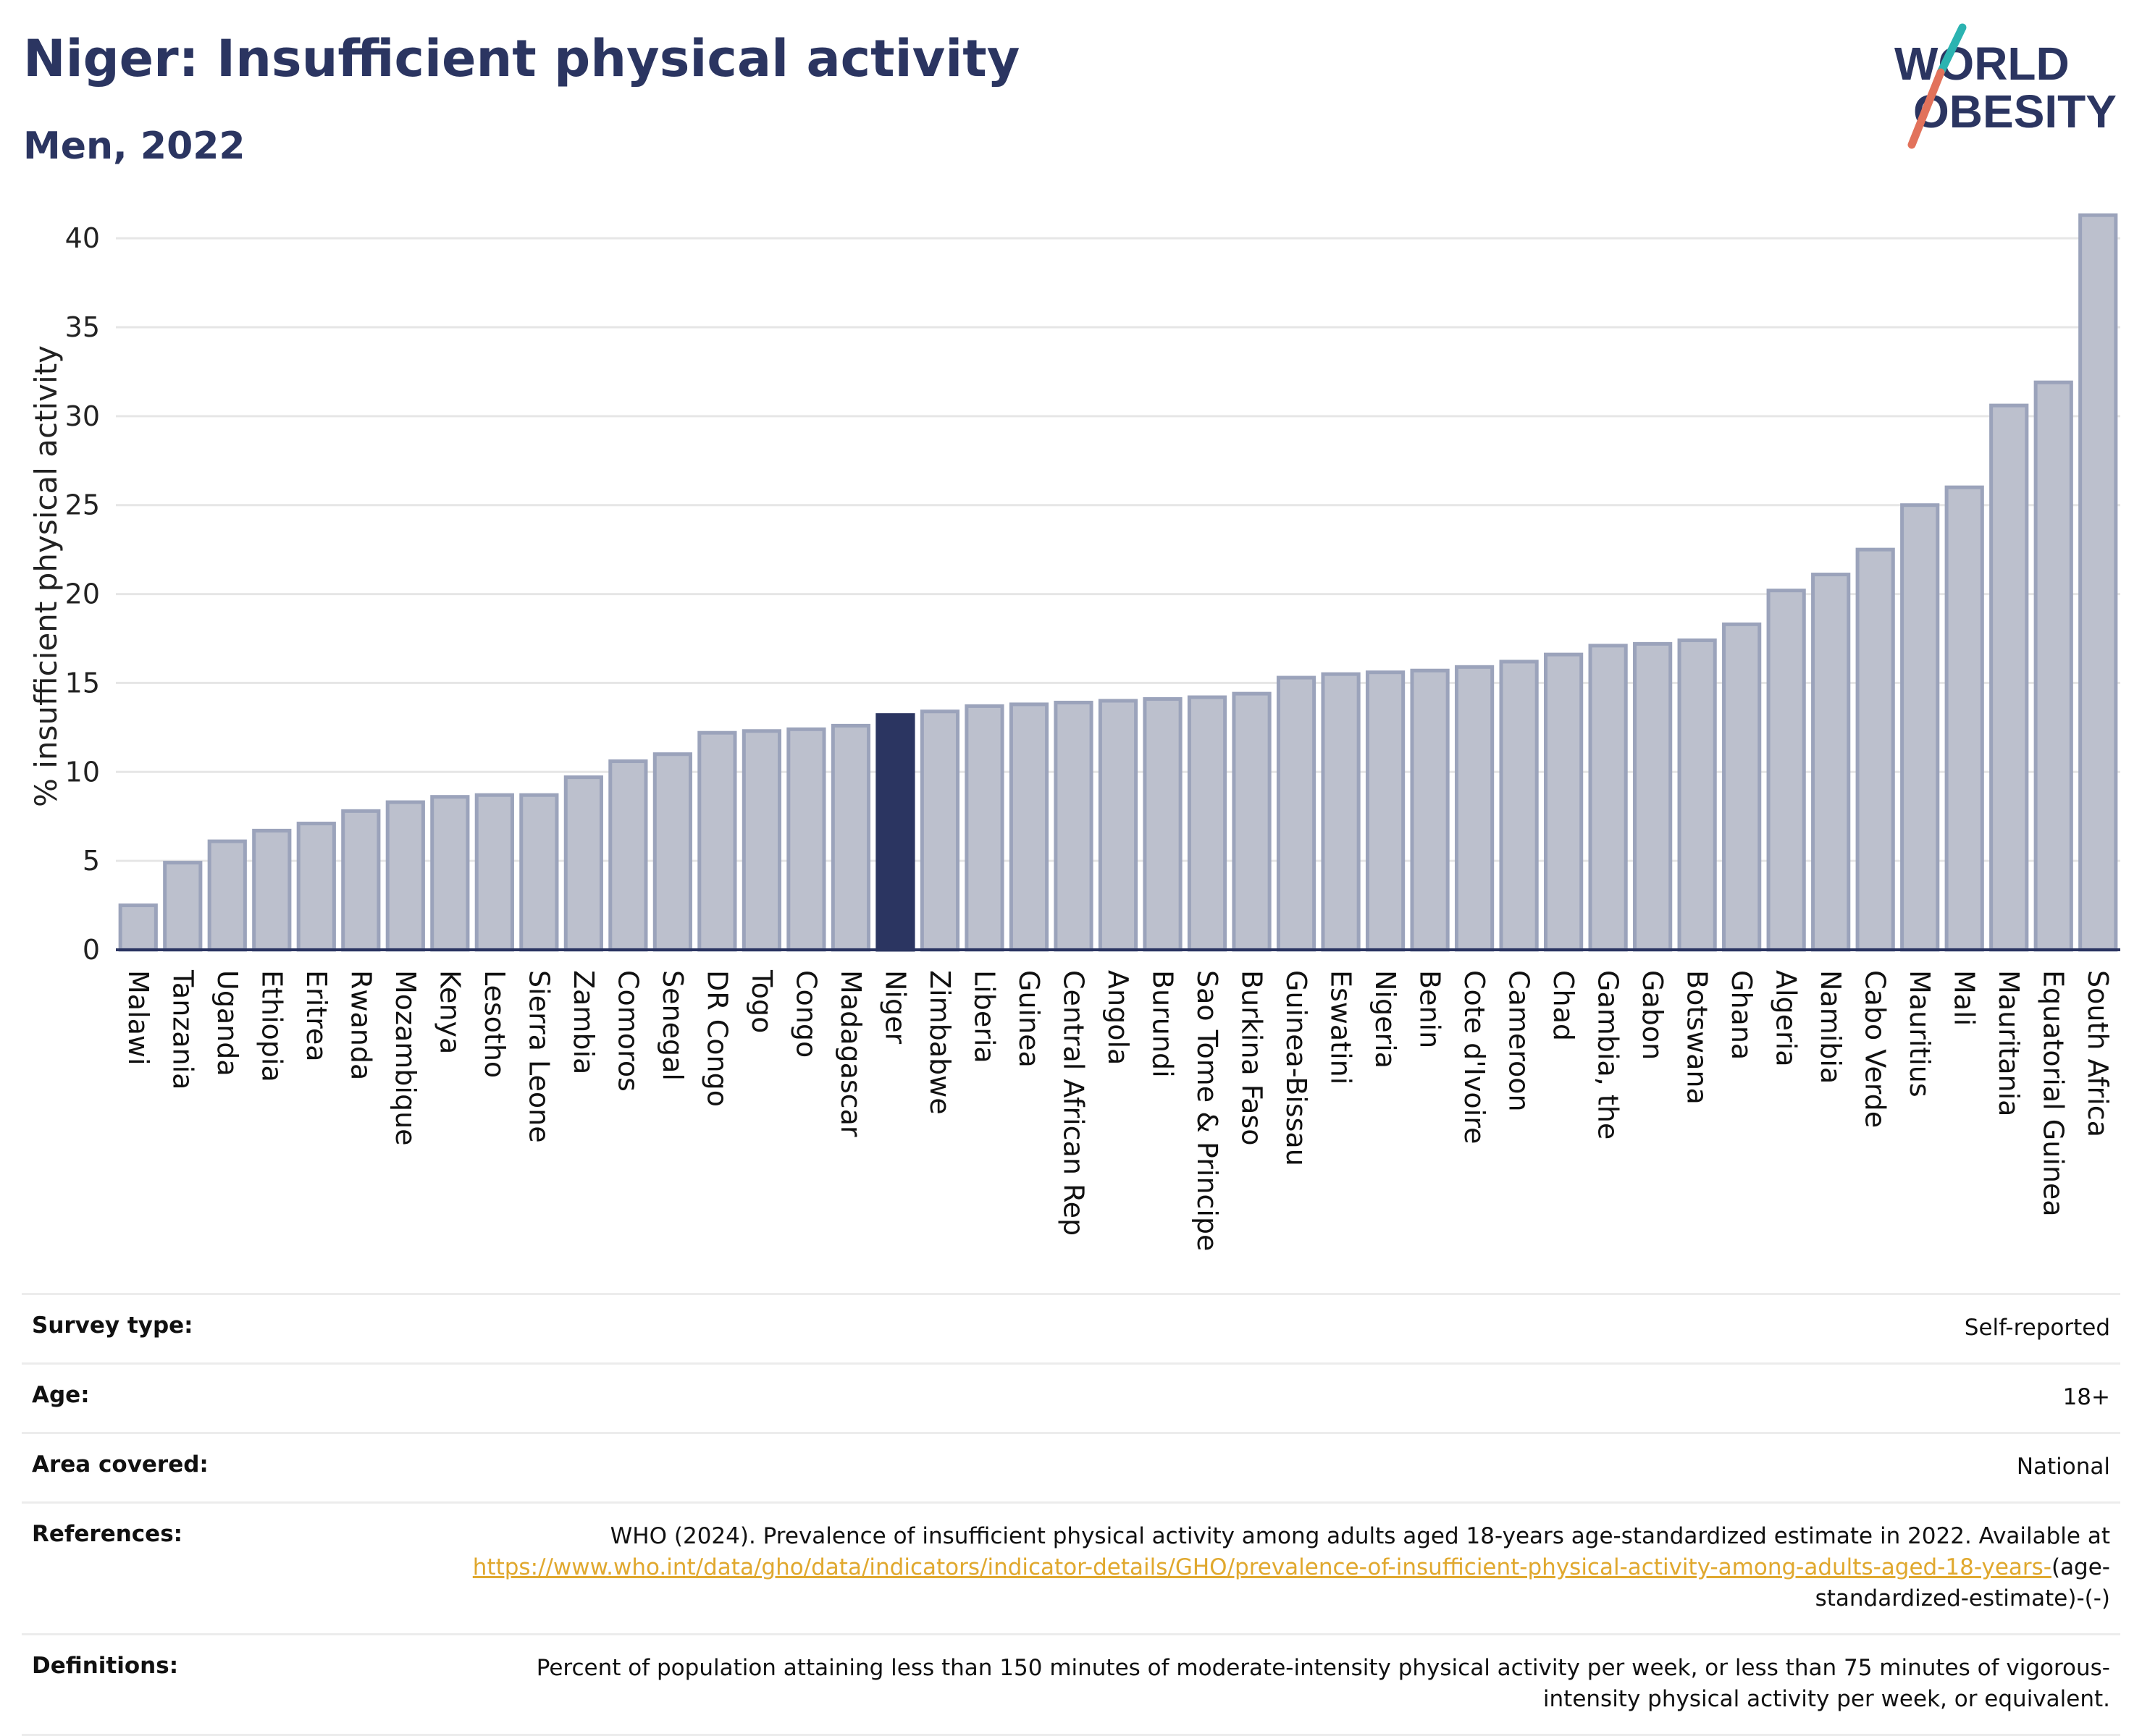 The height and width of the screenshot is (1736, 2142). What do you see at coordinates (2054, 1093) in the screenshot?
I see `x-tick-label: Equatorial Guinea` at bounding box center [2054, 1093].